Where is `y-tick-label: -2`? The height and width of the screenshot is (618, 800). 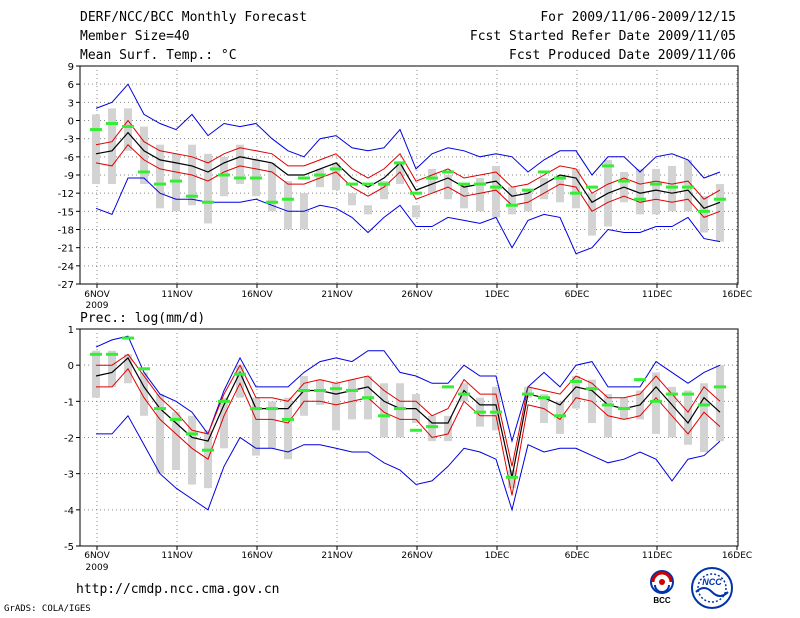 y-tick-label: -2 is located at coordinates (69, 439).